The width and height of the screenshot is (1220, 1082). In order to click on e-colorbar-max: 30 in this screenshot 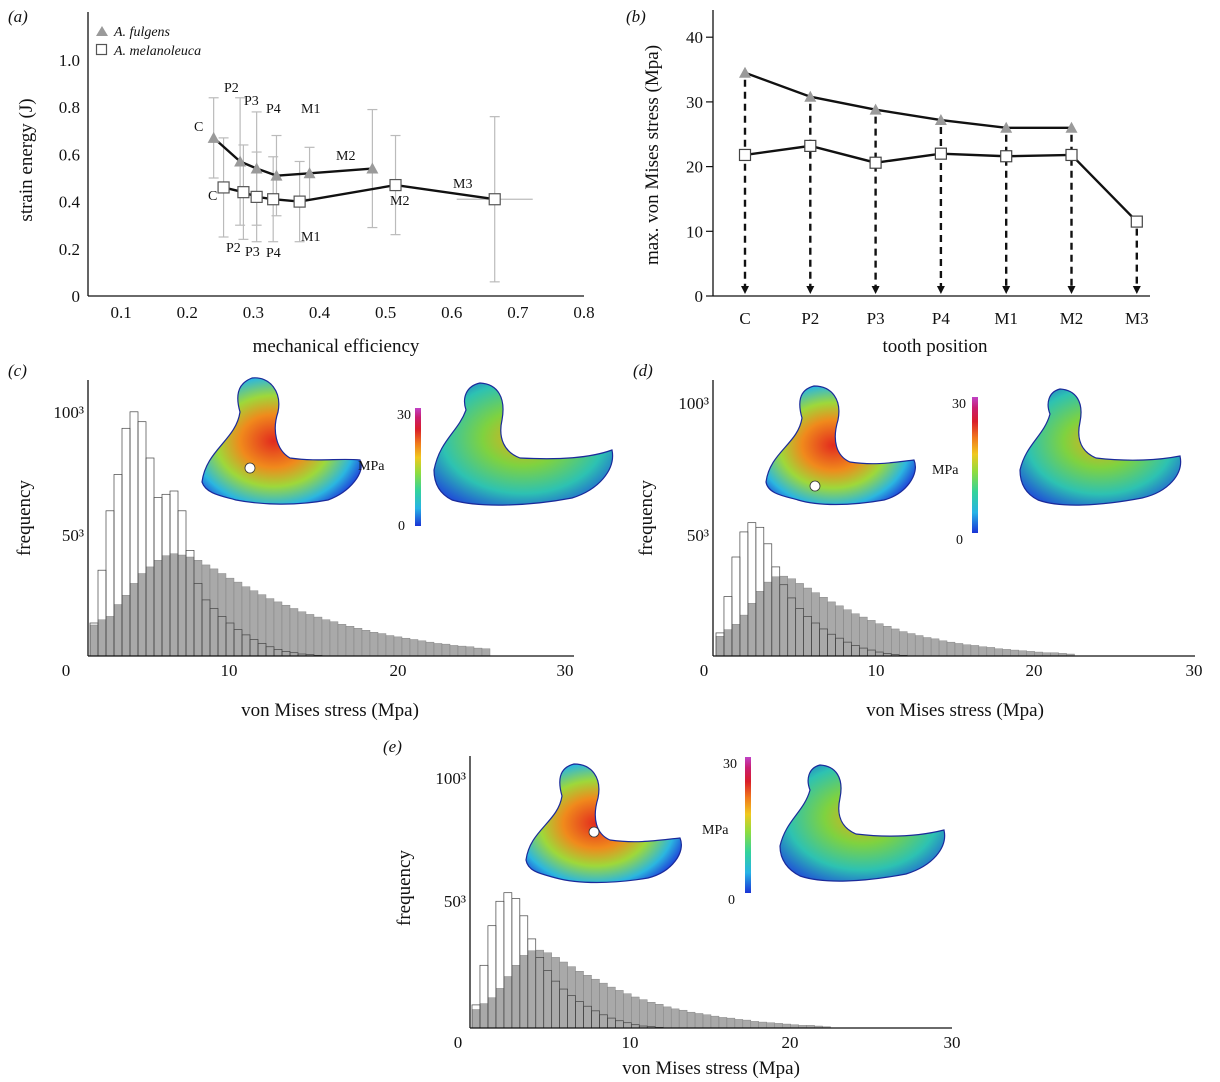, I will do `click(730, 764)`.